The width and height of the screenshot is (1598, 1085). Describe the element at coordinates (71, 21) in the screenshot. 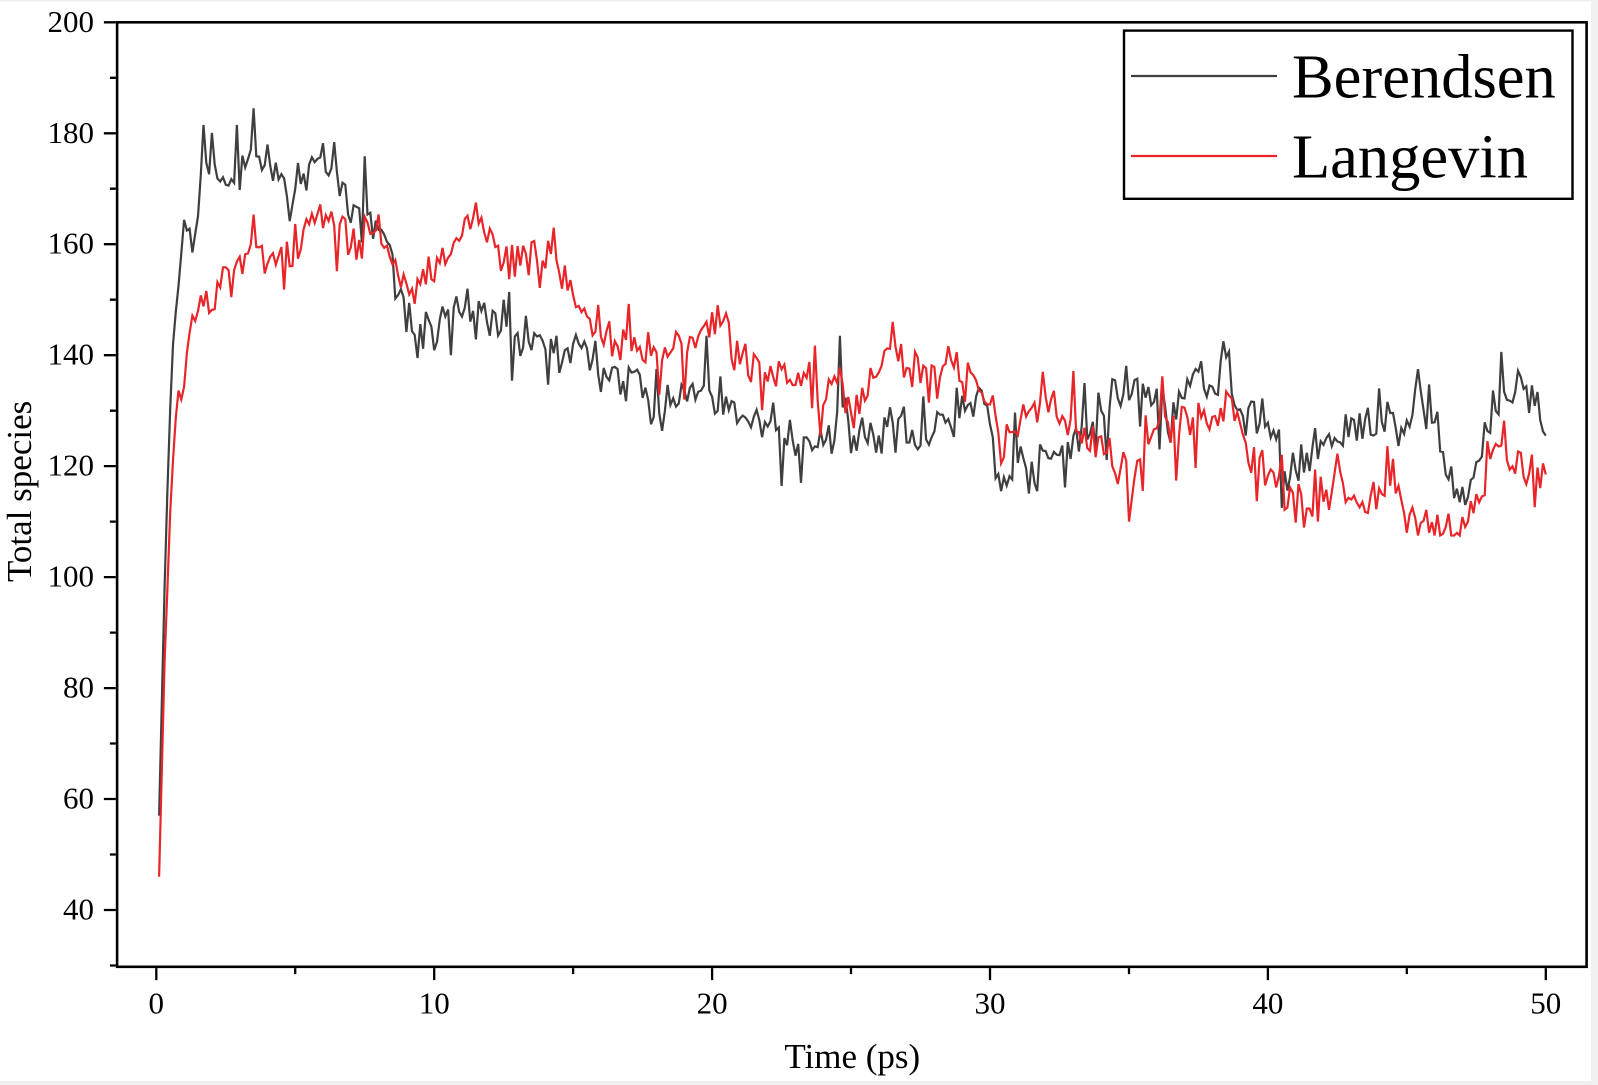

I see `svg-text: 200` at that location.